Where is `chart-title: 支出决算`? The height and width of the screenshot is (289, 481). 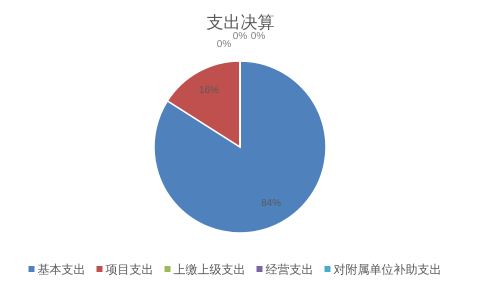 chart-title: 支出决算 is located at coordinates (240, 23).